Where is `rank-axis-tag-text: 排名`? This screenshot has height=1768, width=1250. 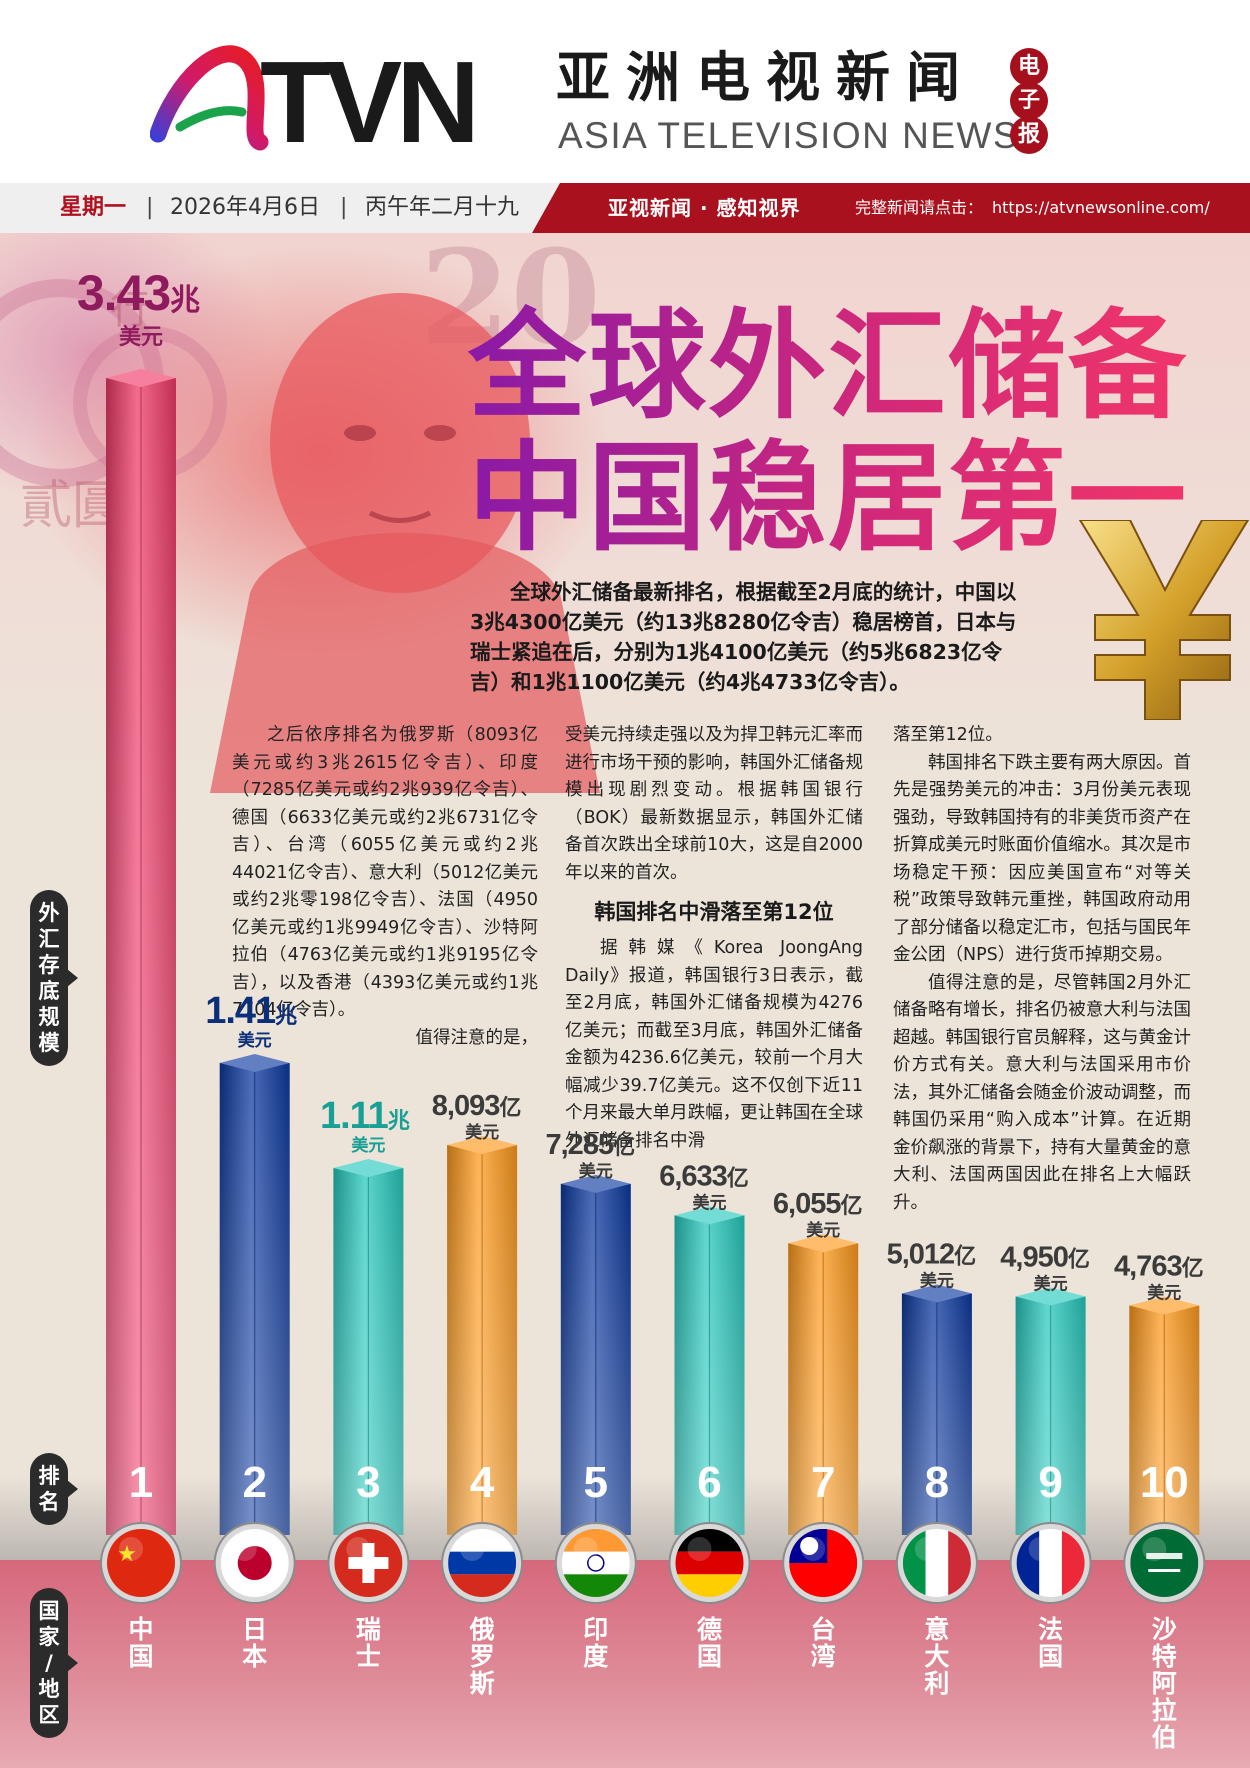
rank-axis-tag-text: 排名 is located at coordinates (49, 1489).